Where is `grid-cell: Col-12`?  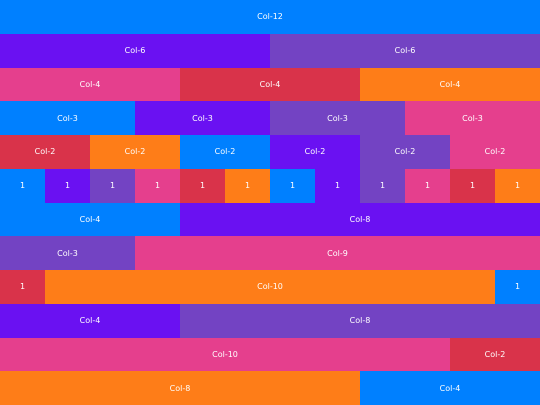
grid-cell: Col-12 is located at coordinates (270, 17).